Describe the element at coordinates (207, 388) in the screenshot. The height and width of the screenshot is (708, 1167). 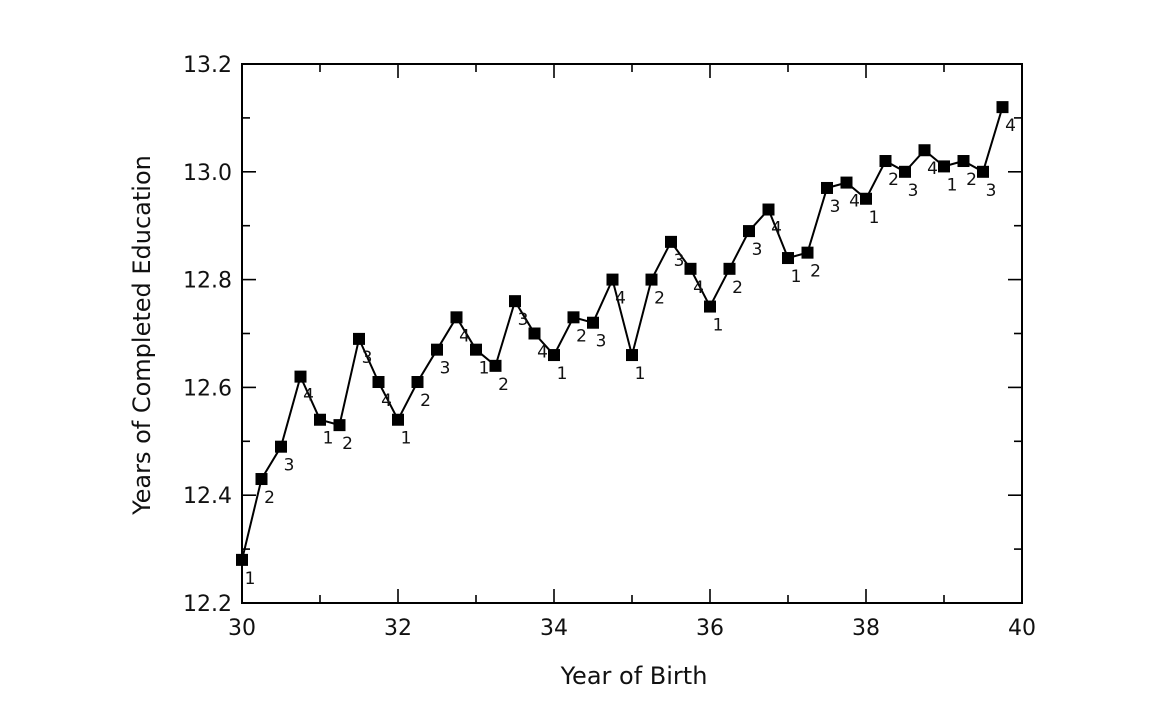
I see `y-tick-label: 12.6` at that location.